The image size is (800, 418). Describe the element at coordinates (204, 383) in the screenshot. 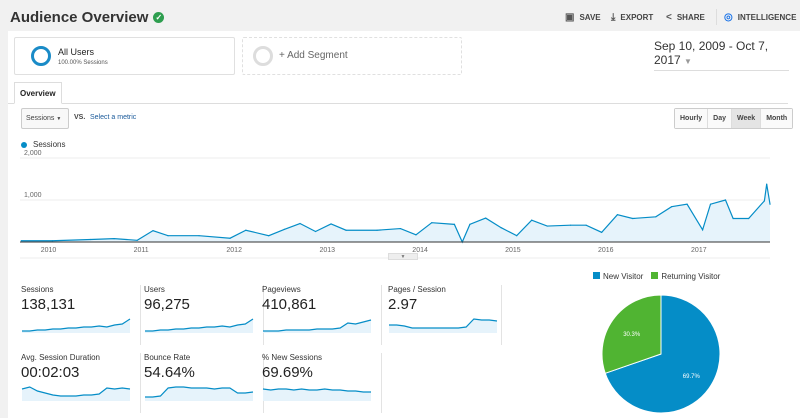

I see `metric-card-bounce-rate: Bounce Rate 54.64%` at that location.